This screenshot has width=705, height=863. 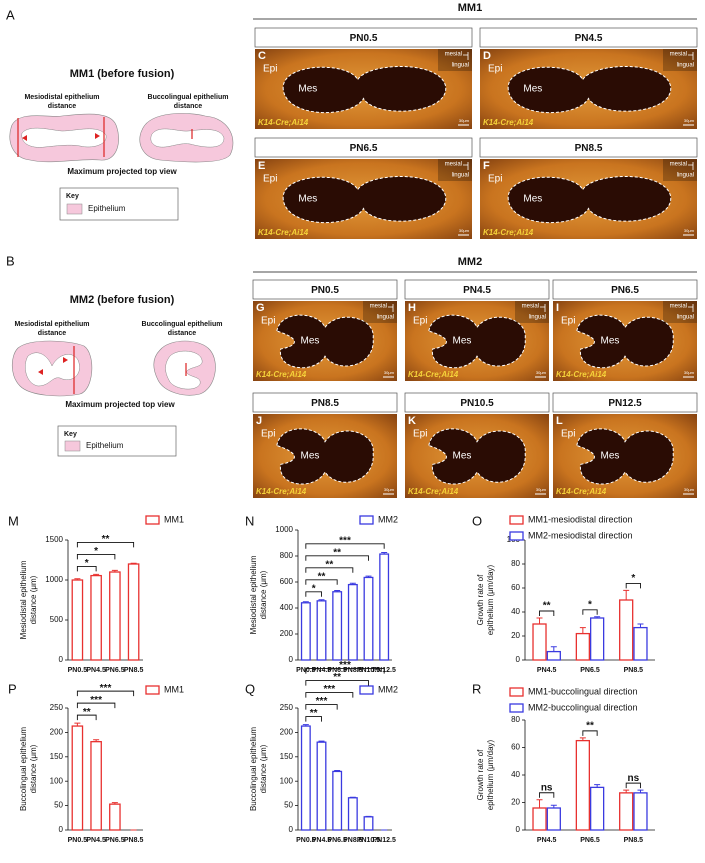 I want to click on orientation-mesial: mesial, so click(x=530, y=307).